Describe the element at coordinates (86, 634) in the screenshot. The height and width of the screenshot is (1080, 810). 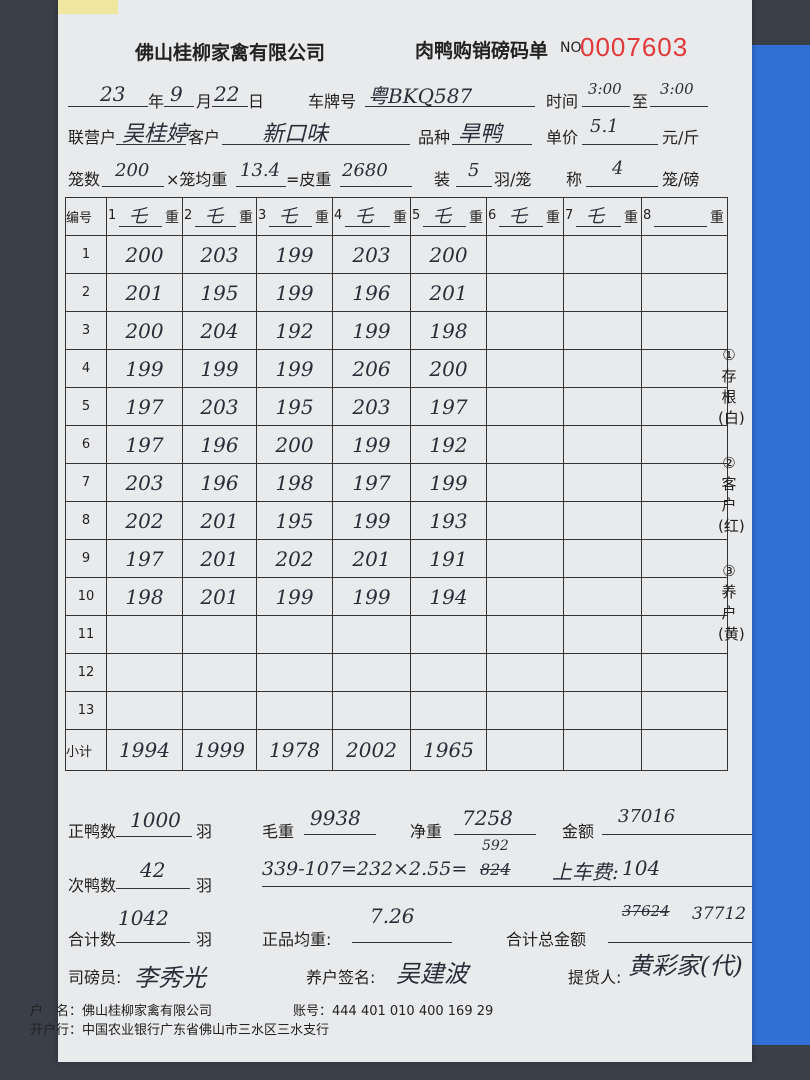
I see `row-number: 11` at that location.